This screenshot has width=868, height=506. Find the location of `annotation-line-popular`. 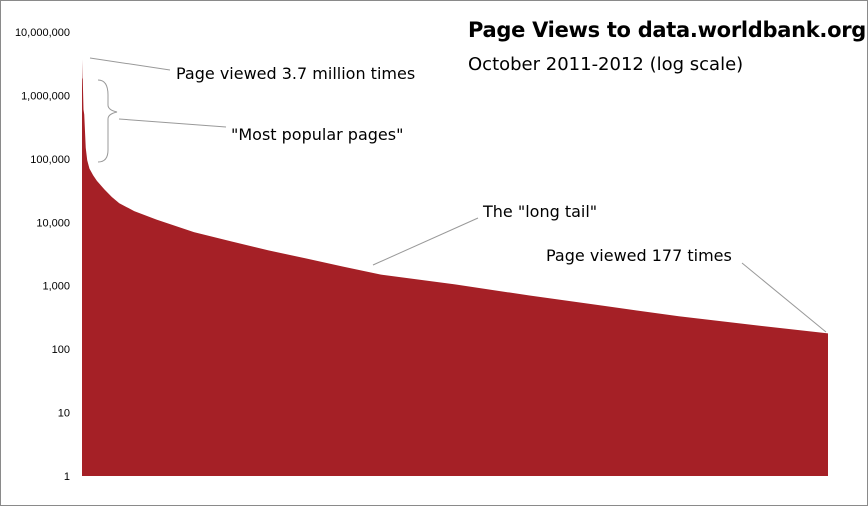

annotation-line-popular is located at coordinates (172, 123).